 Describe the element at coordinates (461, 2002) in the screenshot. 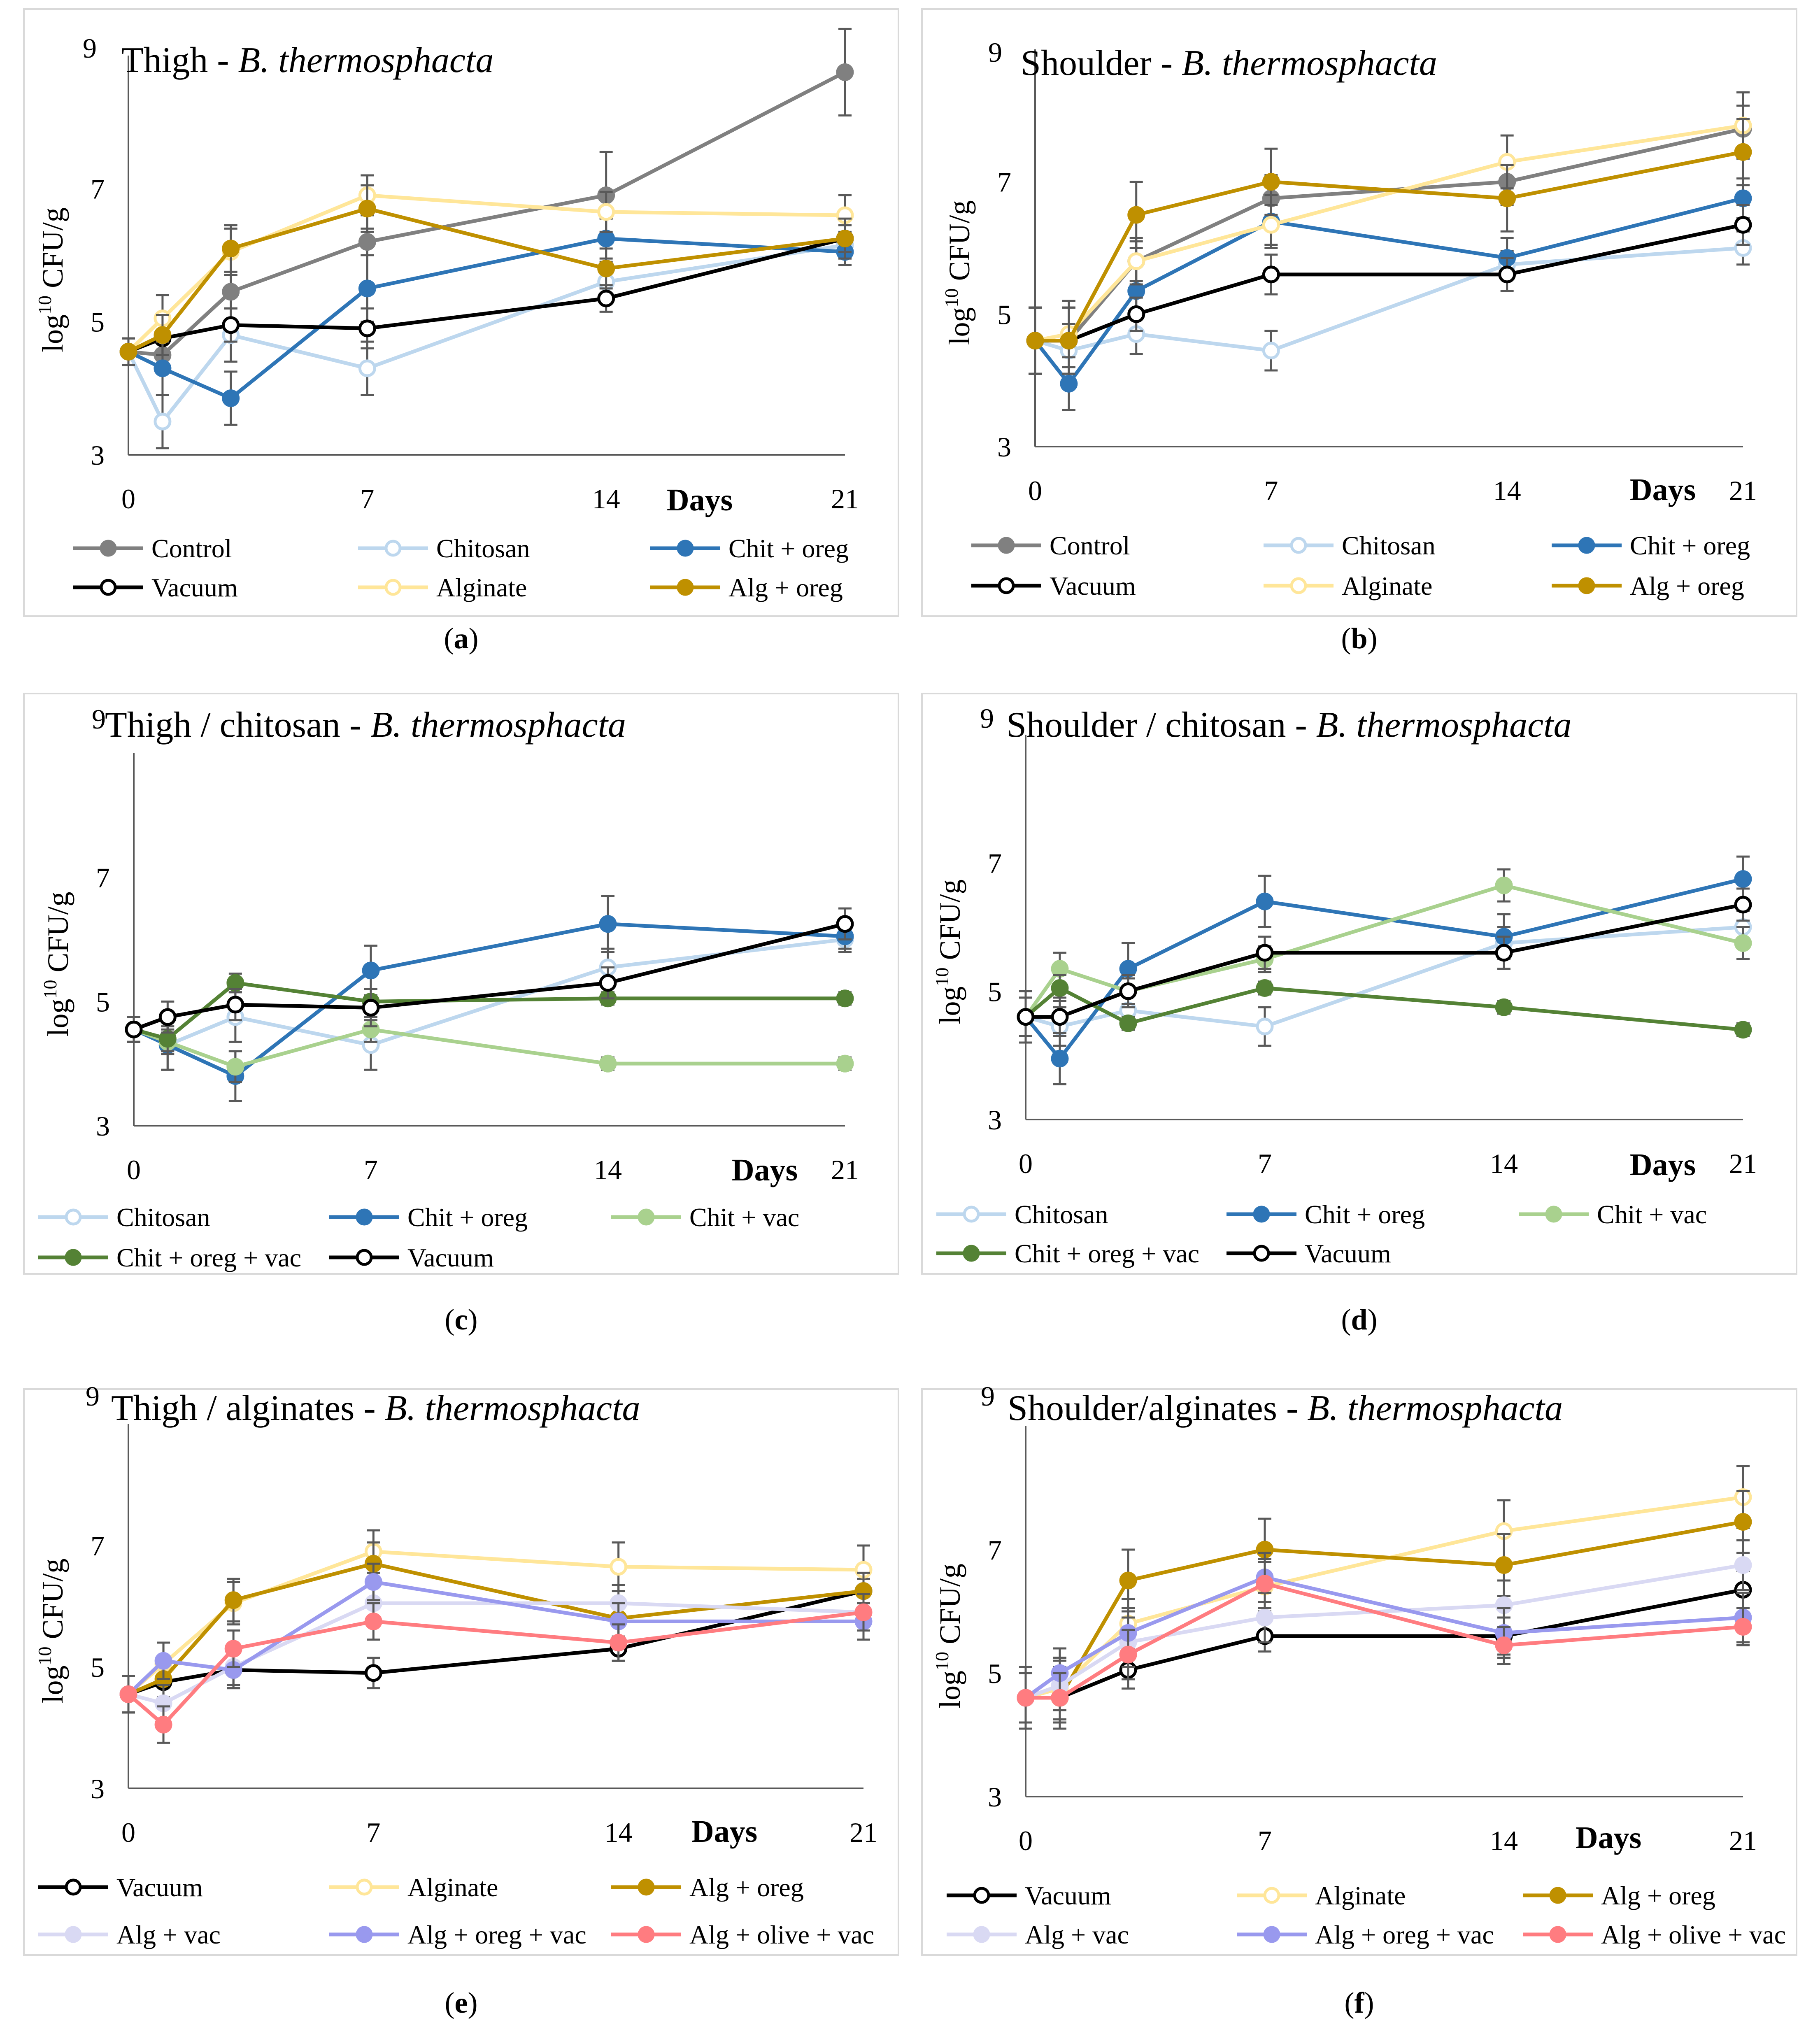

I see `caption-letter: e` at that location.